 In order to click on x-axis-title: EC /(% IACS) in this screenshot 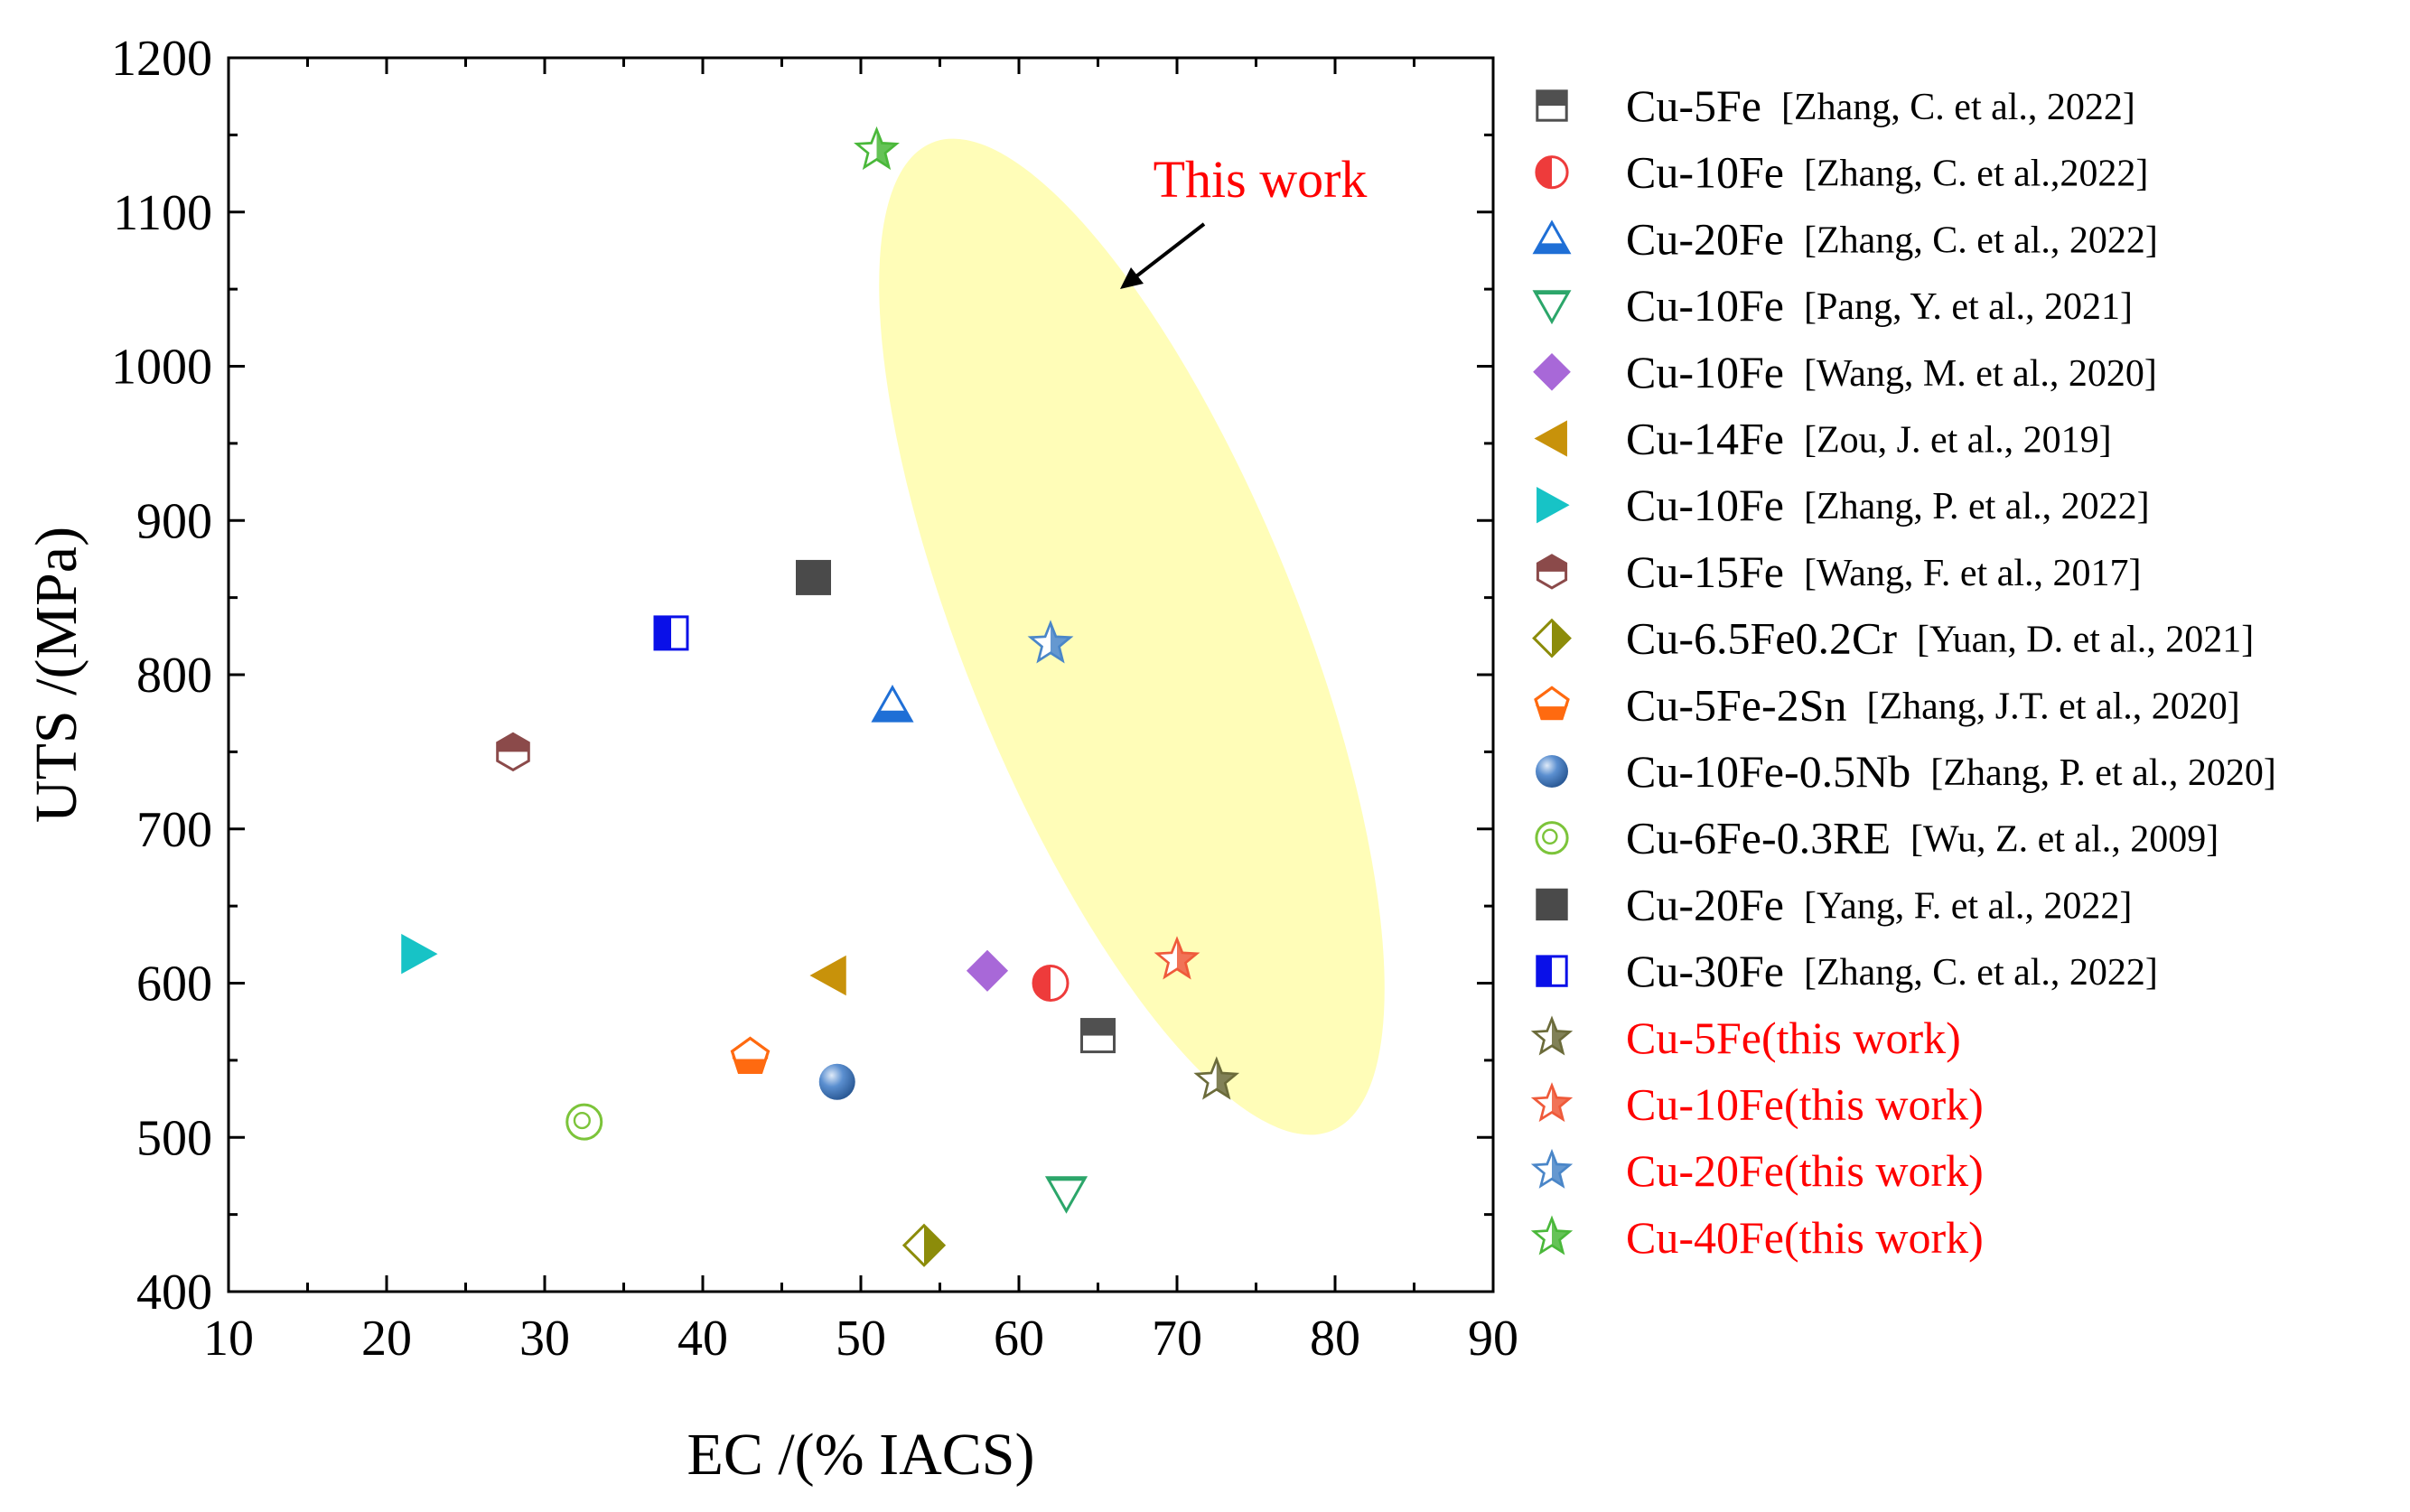, I will do `click(861, 1455)`.